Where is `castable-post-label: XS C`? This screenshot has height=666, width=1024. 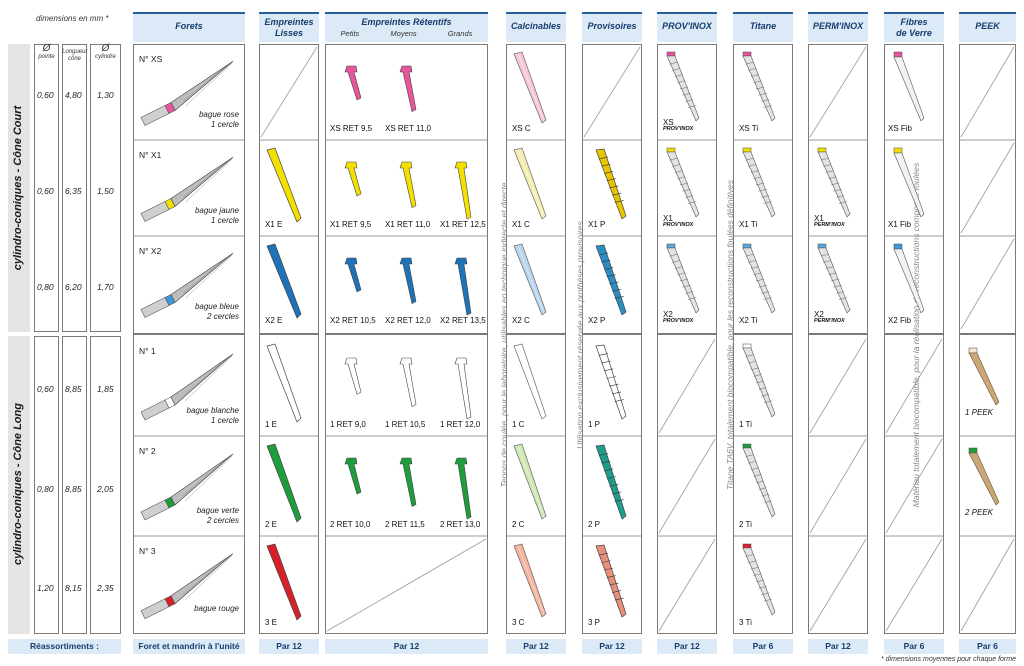 castable-post-label: XS C is located at coordinates (521, 128).